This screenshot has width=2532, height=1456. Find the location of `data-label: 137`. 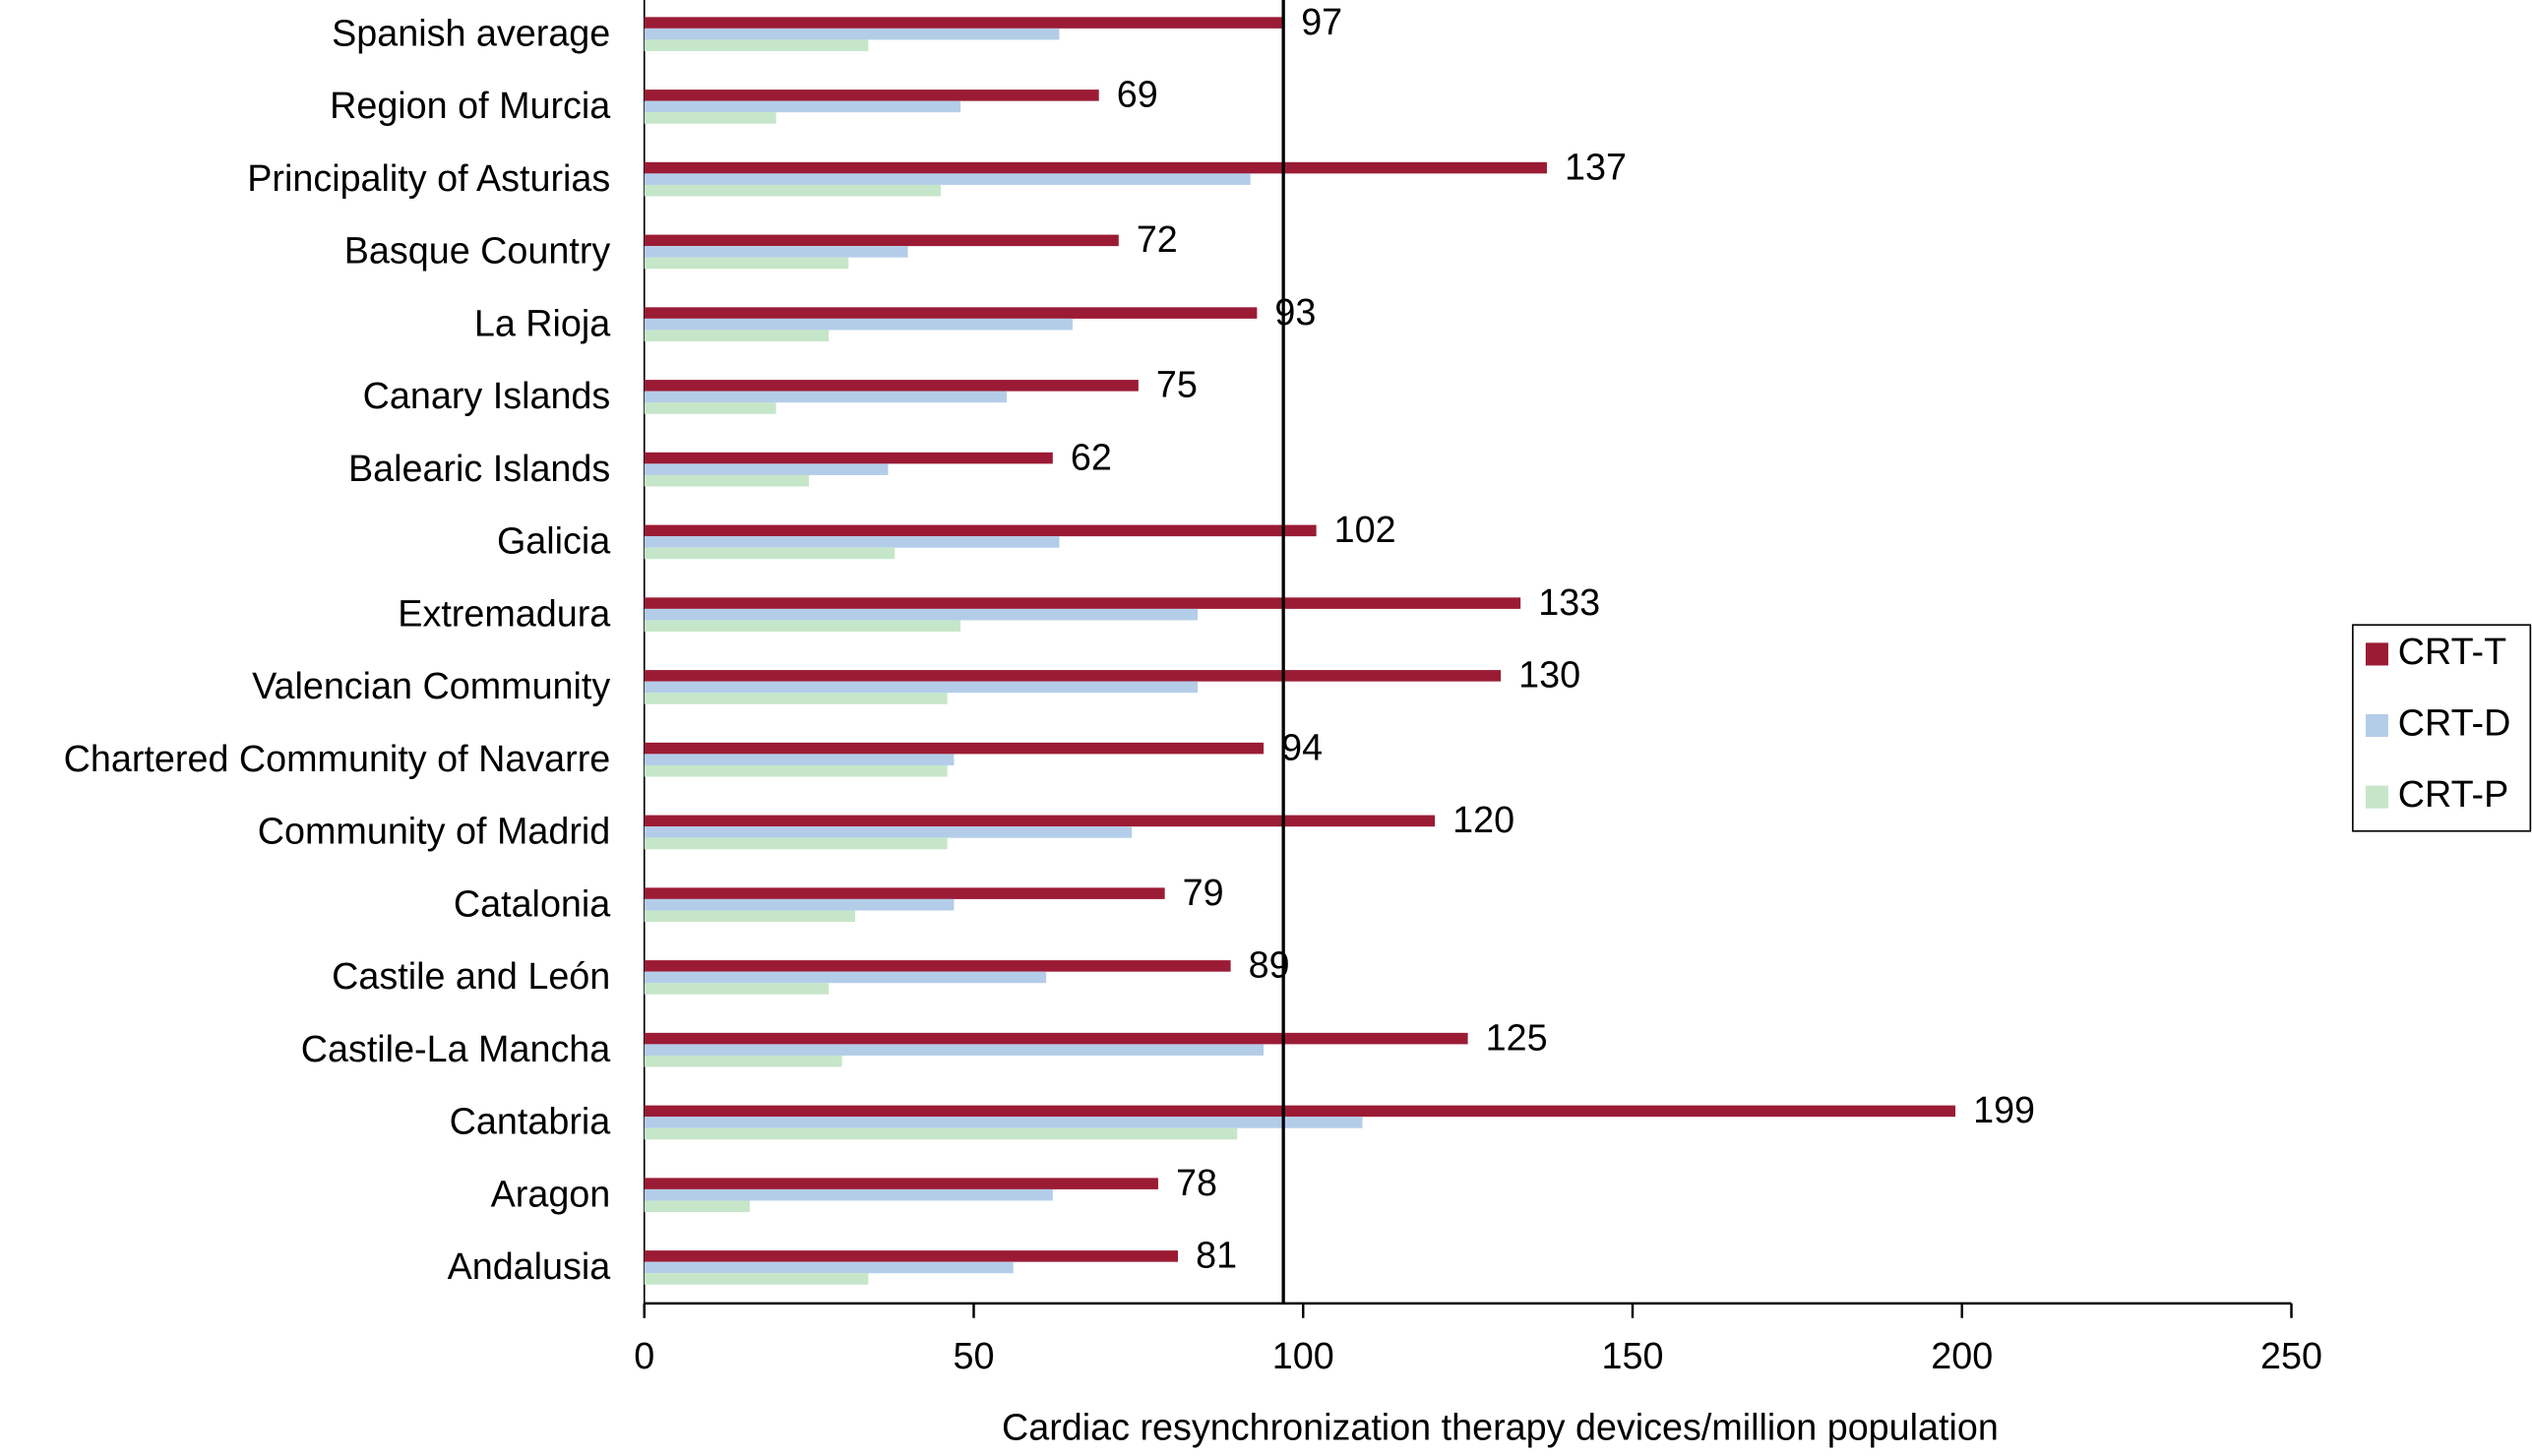

data-label: 137 is located at coordinates (1596, 167).